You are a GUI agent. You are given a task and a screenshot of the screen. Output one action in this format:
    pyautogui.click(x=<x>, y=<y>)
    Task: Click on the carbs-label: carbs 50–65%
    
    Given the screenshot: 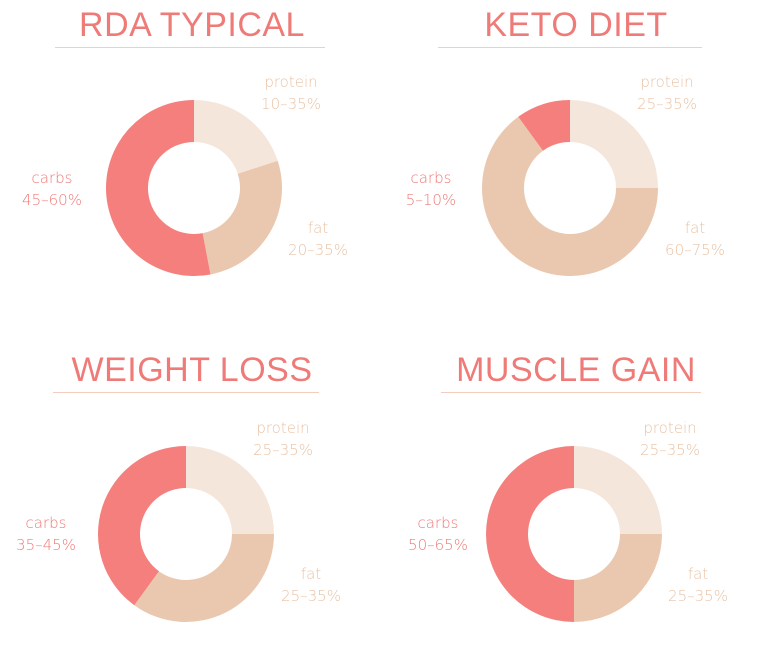 What is the action you would take?
    pyautogui.click(x=438, y=534)
    